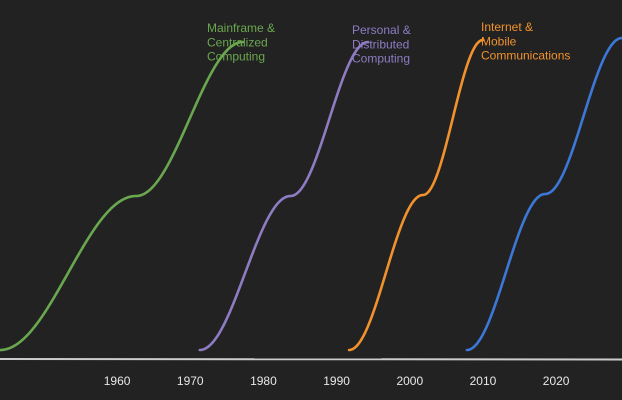 The width and height of the screenshot is (622, 400). I want to click on x-tick-label: 1980, so click(263, 381).